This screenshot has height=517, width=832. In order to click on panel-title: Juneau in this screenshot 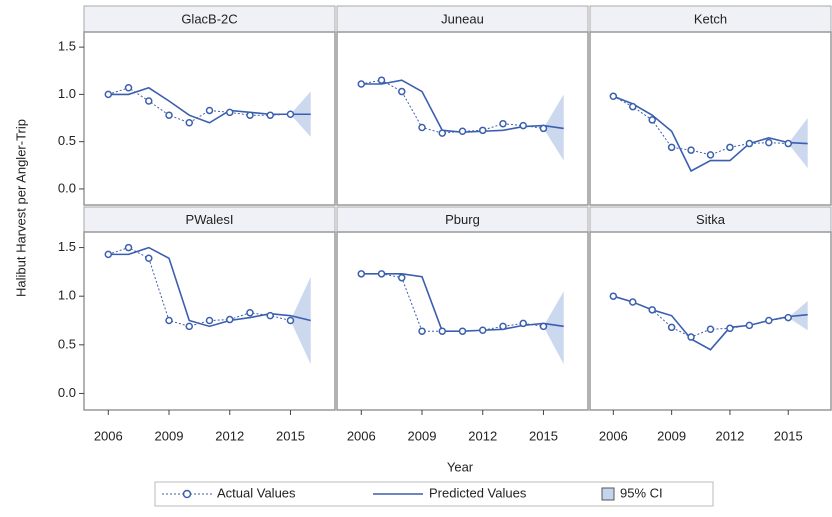, I will do `click(462, 18)`.